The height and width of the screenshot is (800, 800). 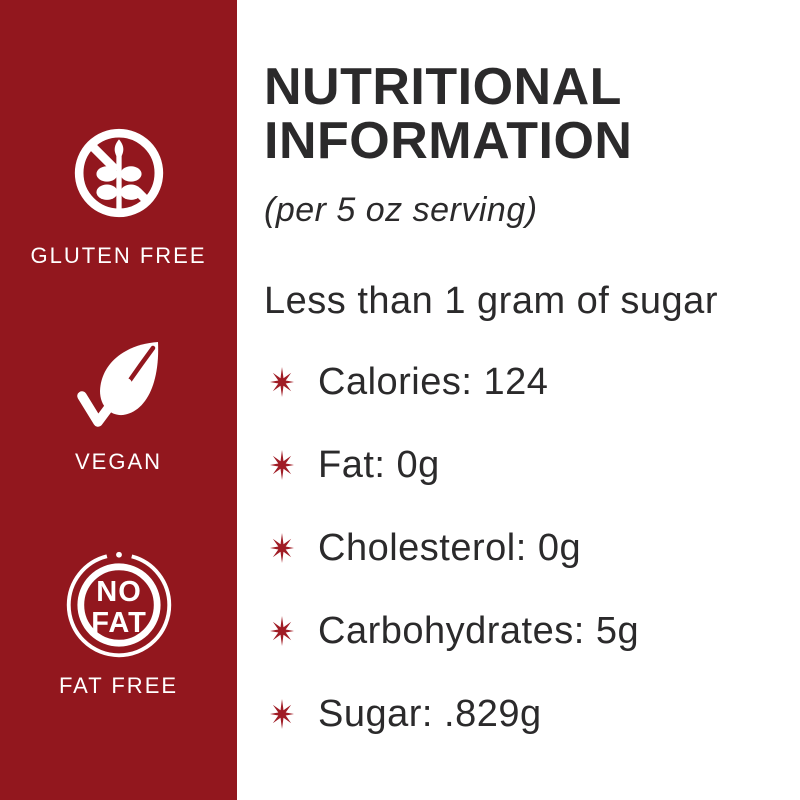 I want to click on badge-vegan: VEGAN, so click(x=118, y=405).